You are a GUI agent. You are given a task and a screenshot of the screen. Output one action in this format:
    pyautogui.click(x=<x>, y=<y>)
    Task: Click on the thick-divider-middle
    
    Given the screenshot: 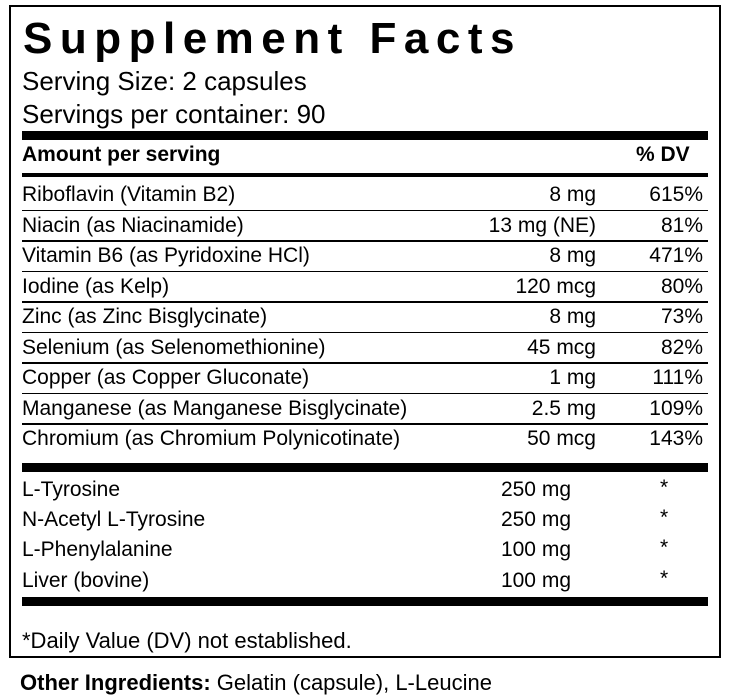 What is the action you would take?
    pyautogui.click(x=365, y=467)
    